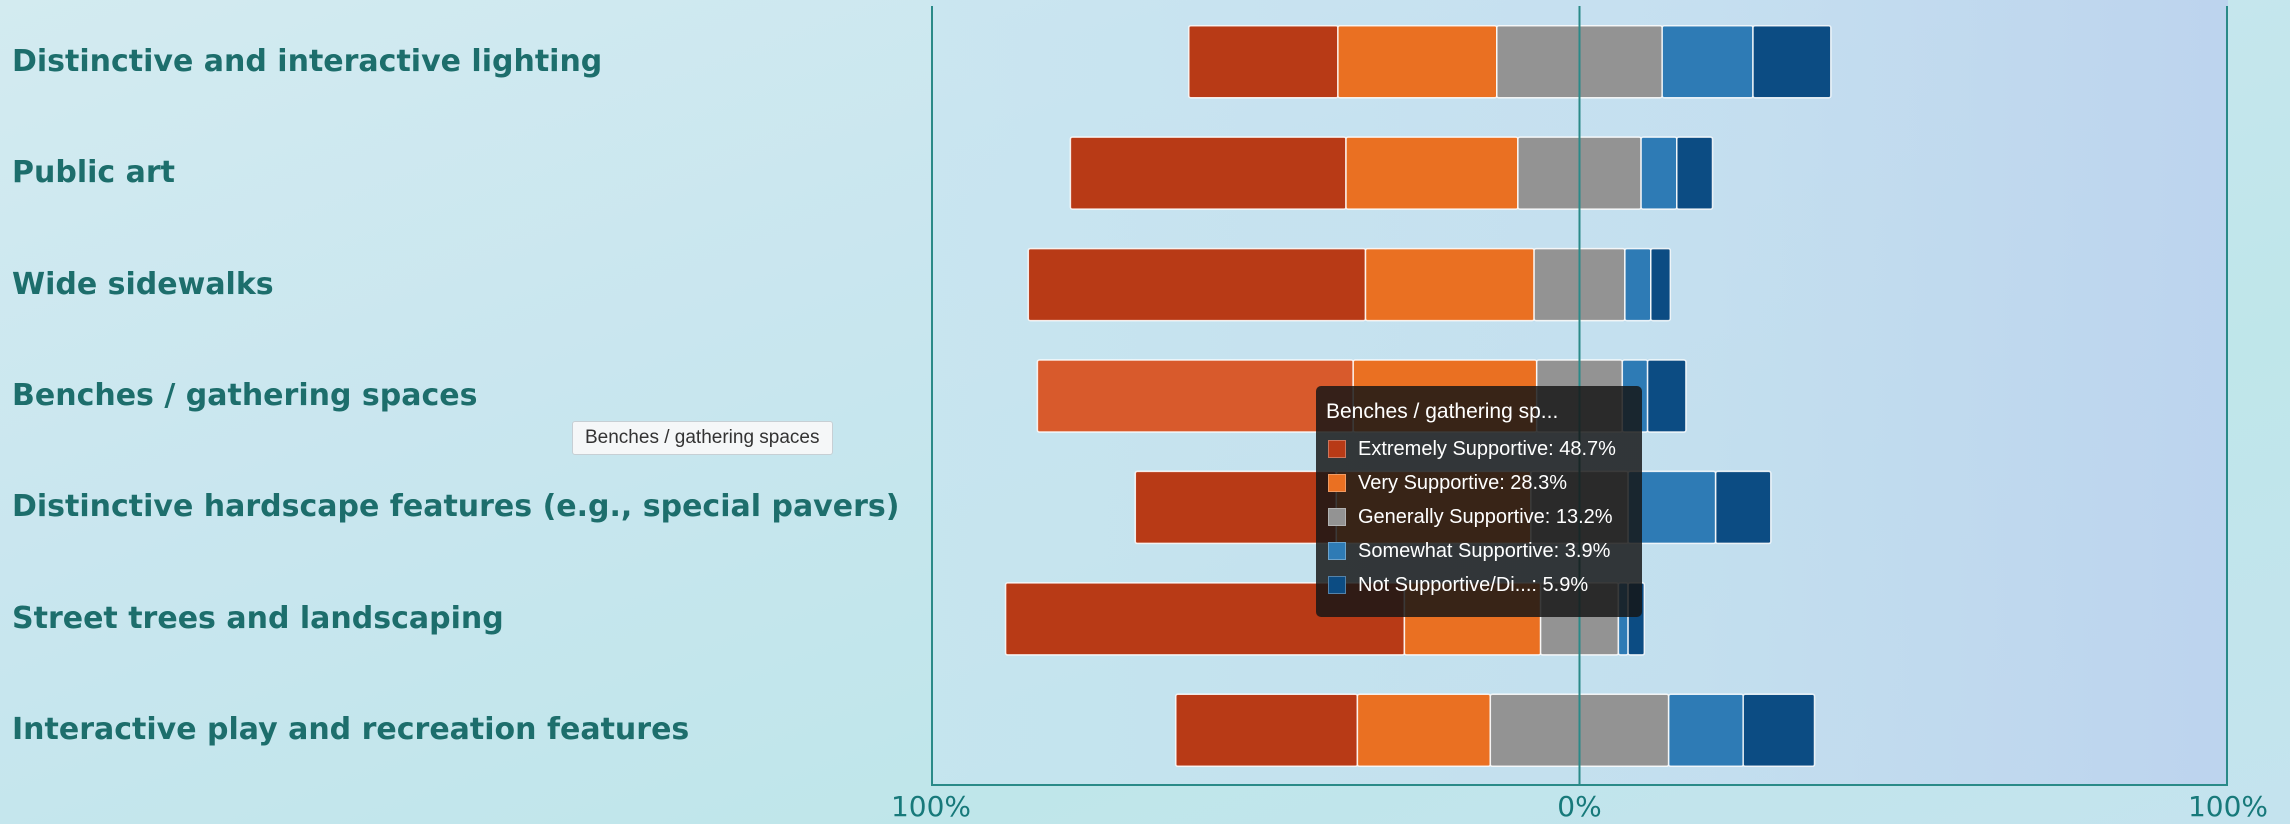  I want to click on tooltip-row: Very Supportive: 28.3%, so click(1479, 483).